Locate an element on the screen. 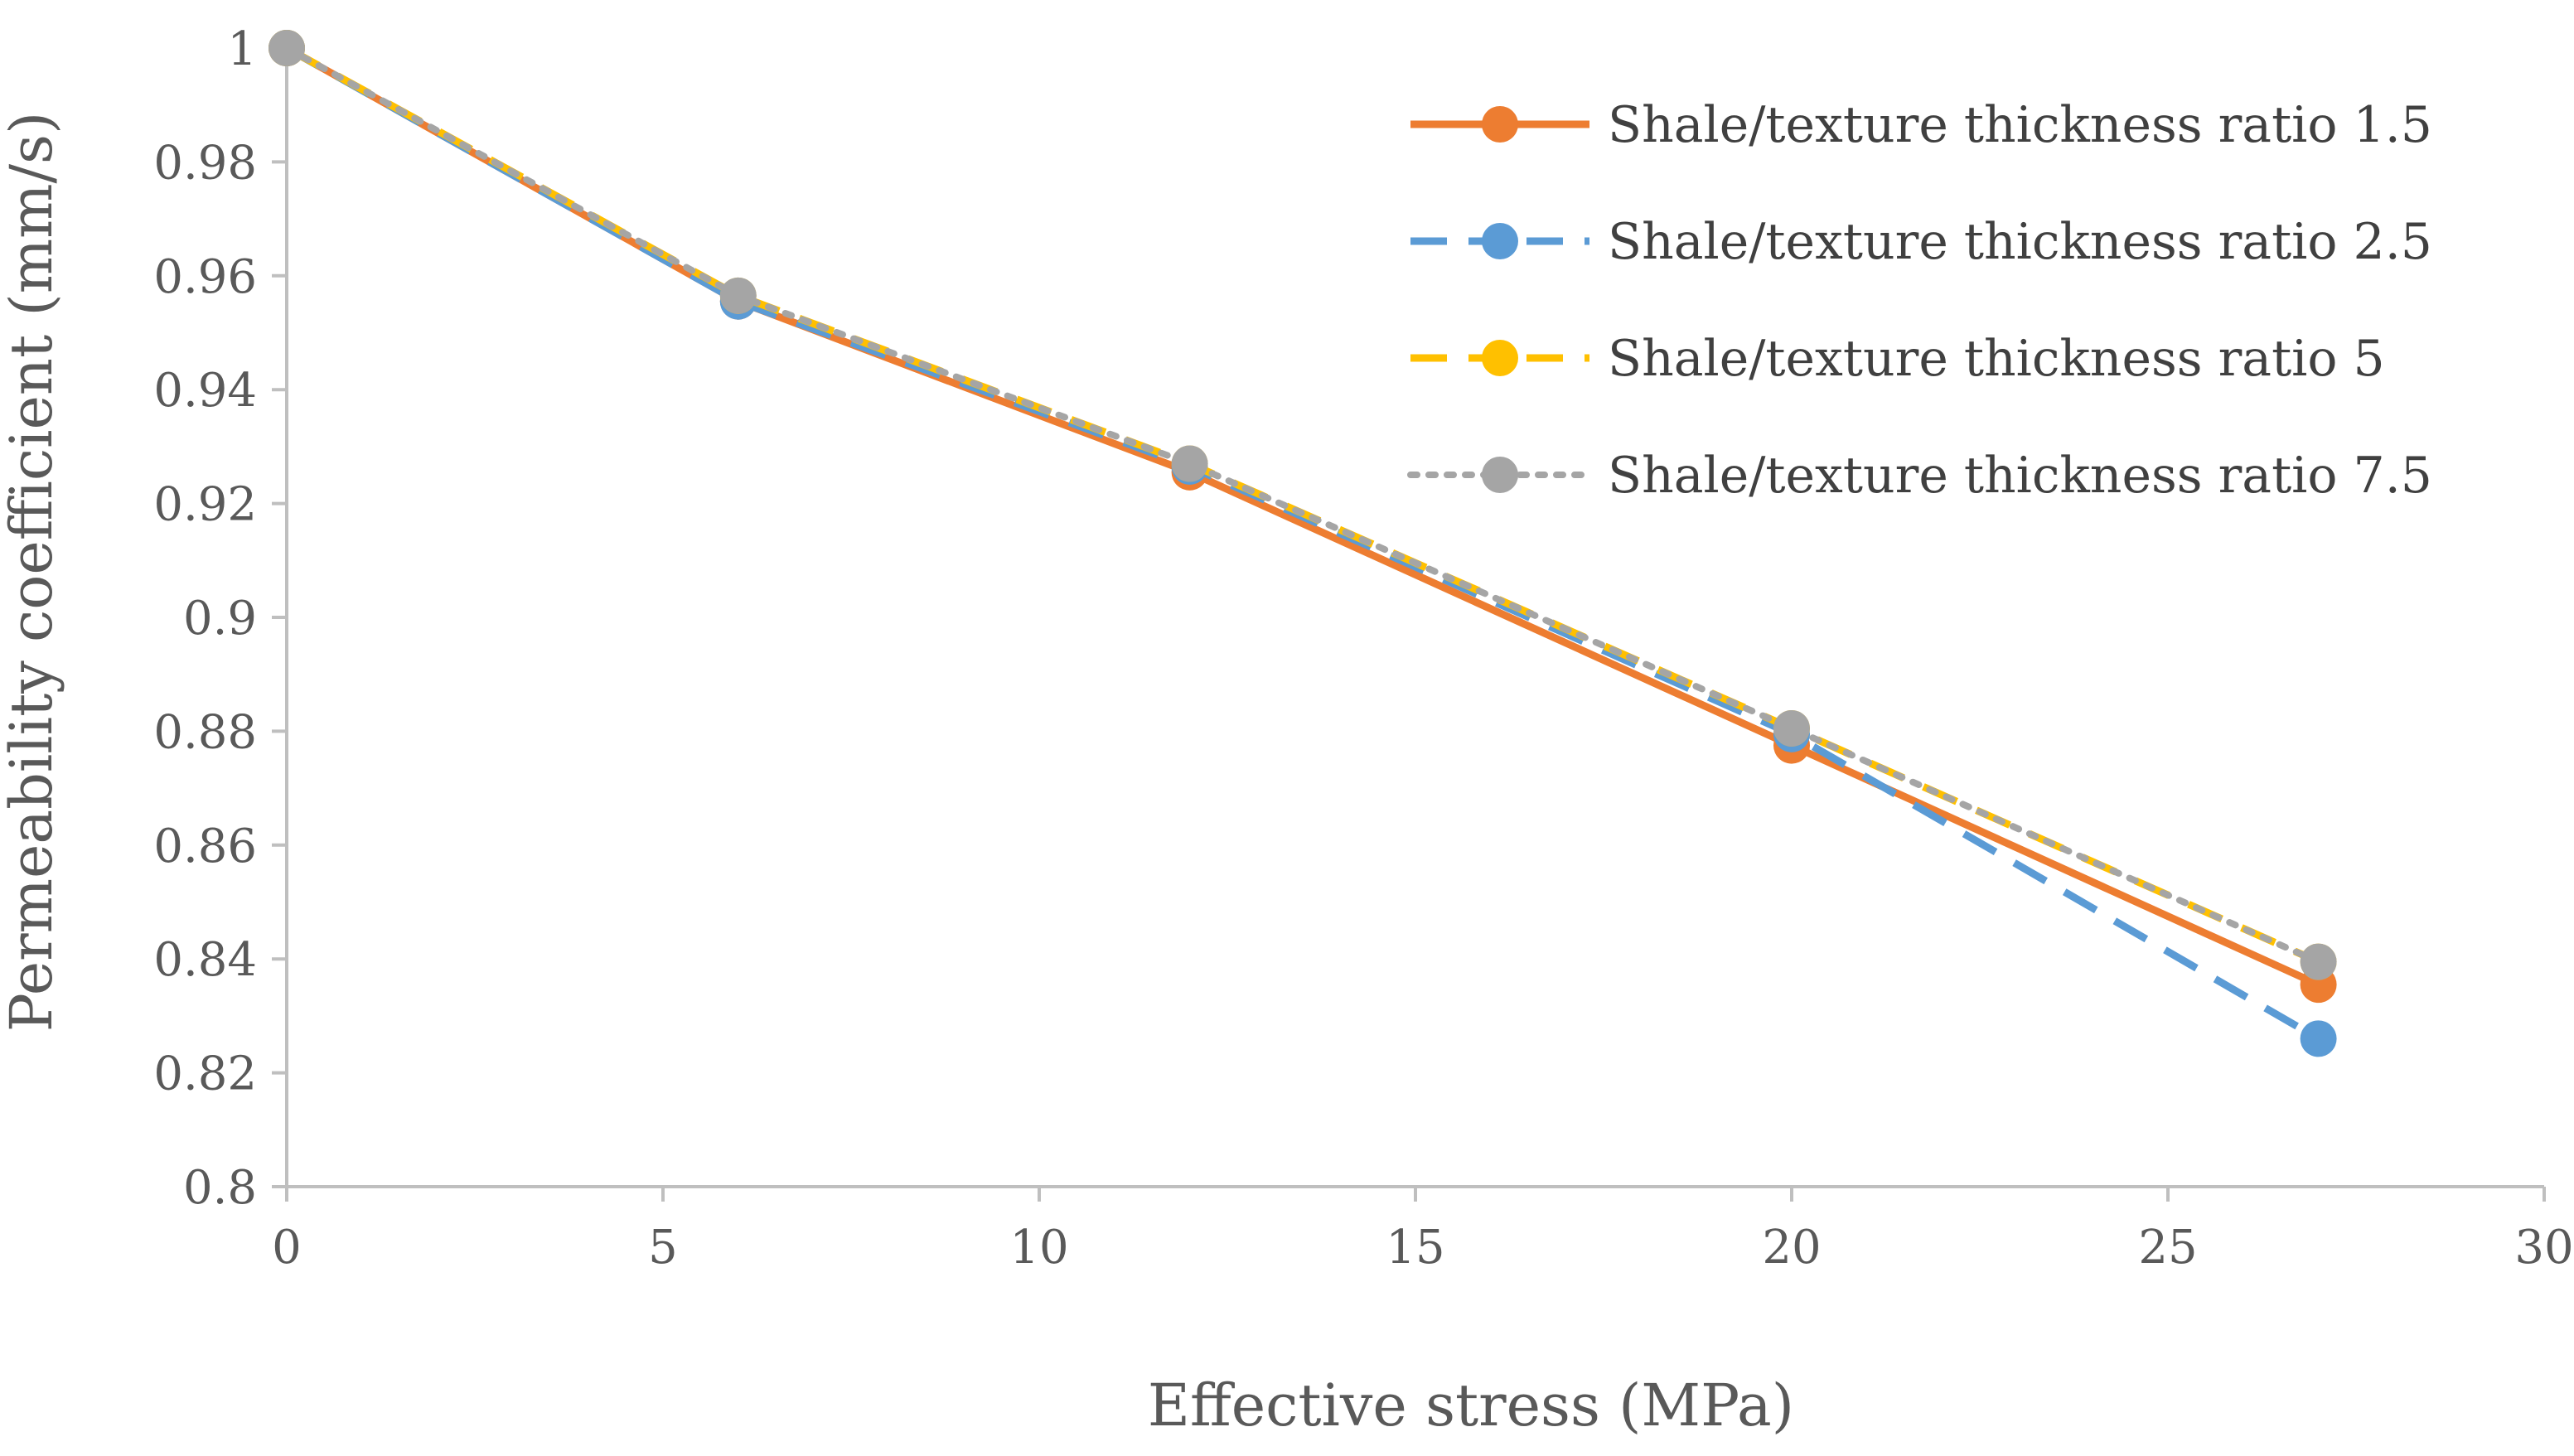 Image resolution: width=2574 pixels, height=1456 pixels. y-tick-label: 1 is located at coordinates (242, 49).